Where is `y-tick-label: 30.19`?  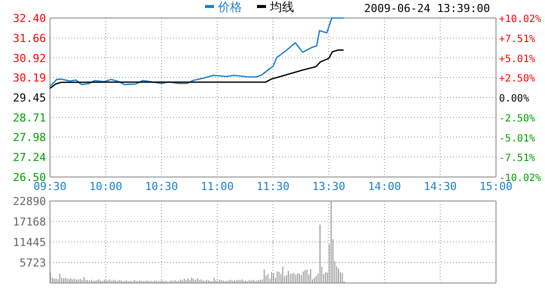
y-tick-label: 30.19 is located at coordinates (29, 78).